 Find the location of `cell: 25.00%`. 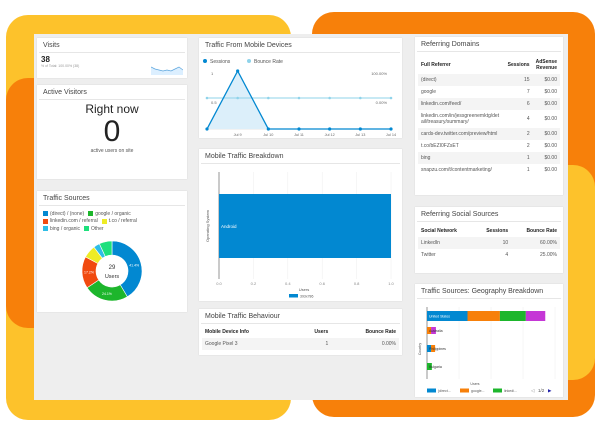

cell: 25.00% is located at coordinates (548, 255).